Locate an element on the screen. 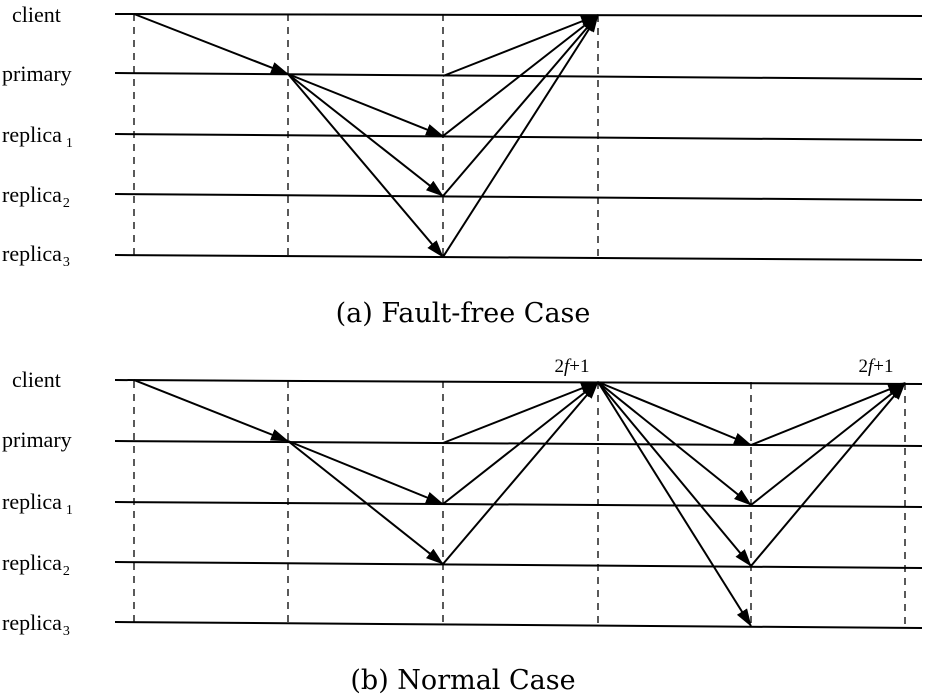  caption-b: (b) Normal Case is located at coordinates (462, 680).